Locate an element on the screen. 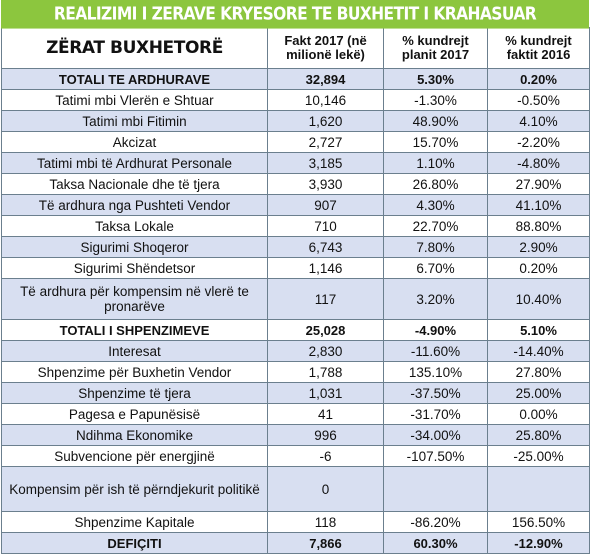  plan-percent: -107.50% is located at coordinates (435, 456).